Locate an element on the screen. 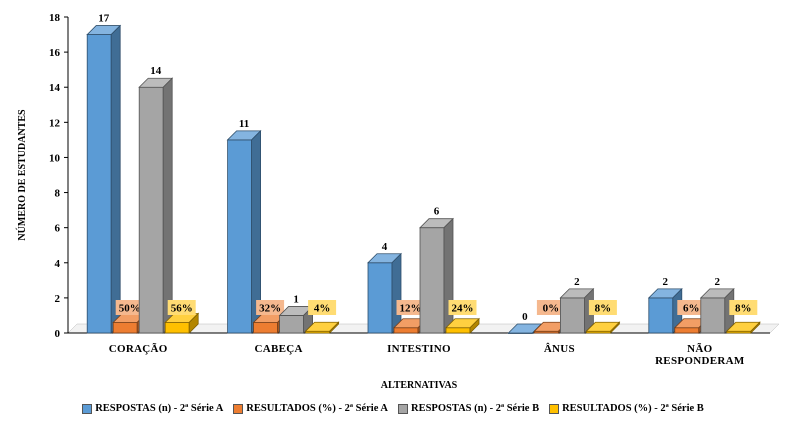 Image resolution: width=786 pixels, height=425 pixels. legend-item: RESULTADOS (%) - 2ª Série A is located at coordinates (310, 408).